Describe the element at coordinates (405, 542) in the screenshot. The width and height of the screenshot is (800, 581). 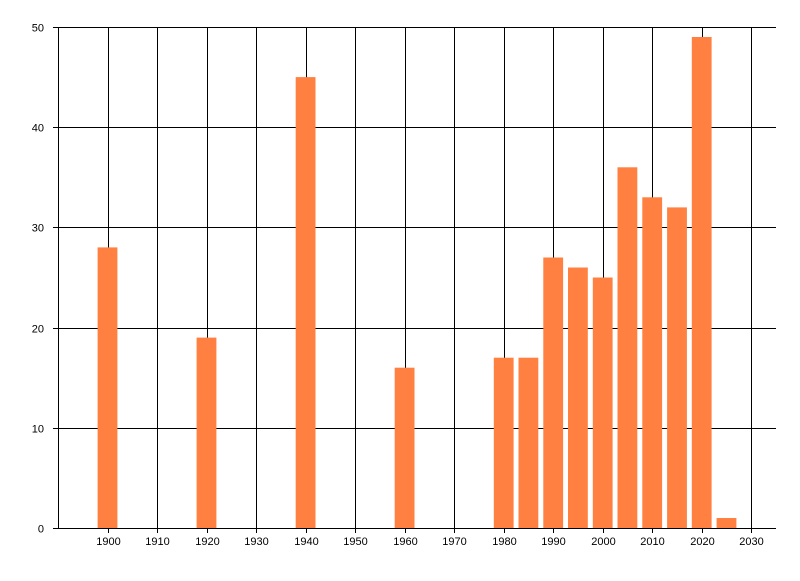
I see `x-tick-label: 1960` at that location.